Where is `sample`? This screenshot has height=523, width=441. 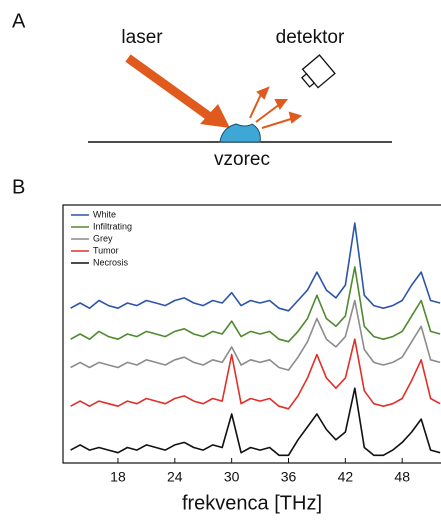 sample is located at coordinates (240, 133).